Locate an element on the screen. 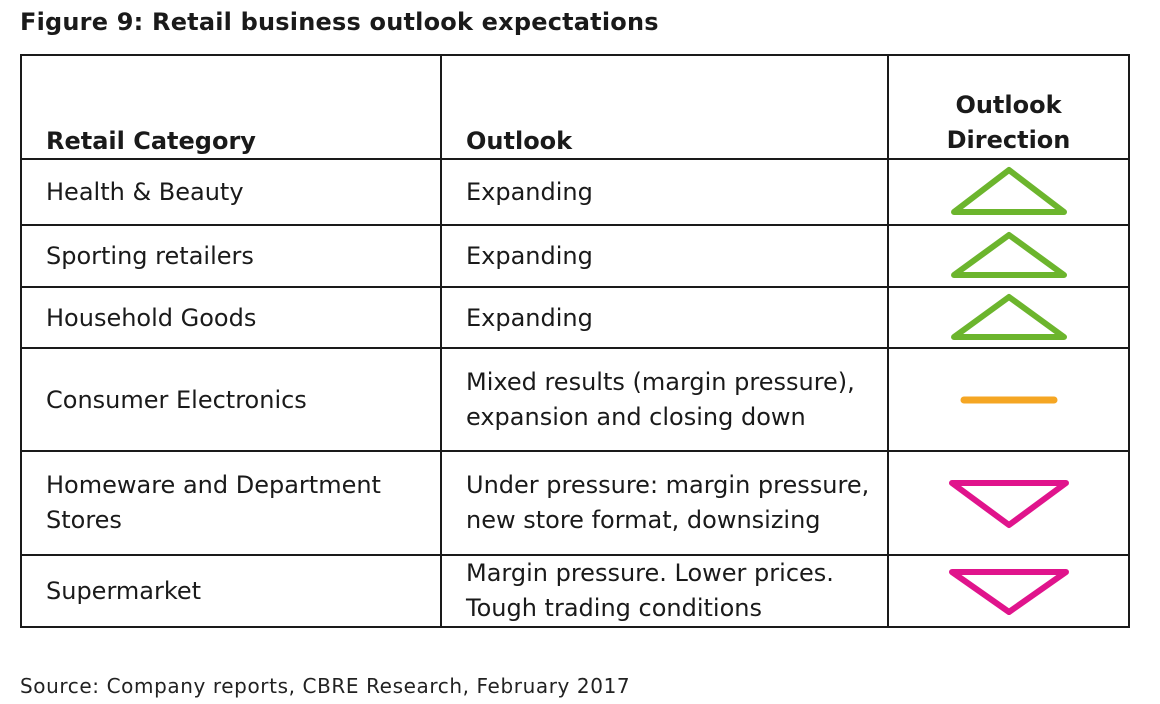 This screenshot has width=1160, height=704. category-cell: Health & Beauty is located at coordinates (231, 192).